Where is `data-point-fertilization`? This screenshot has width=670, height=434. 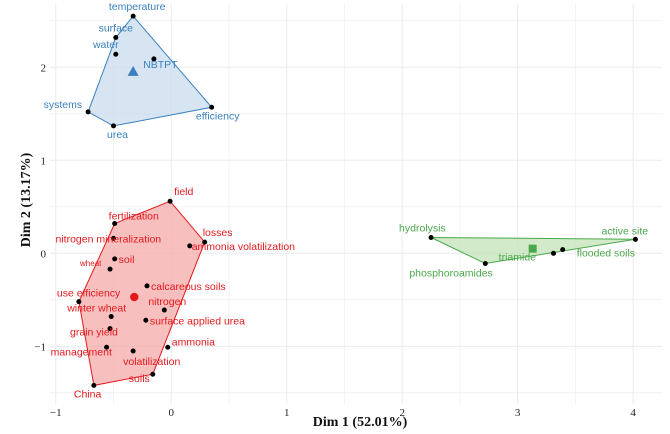
data-point-fertilization is located at coordinates (115, 224).